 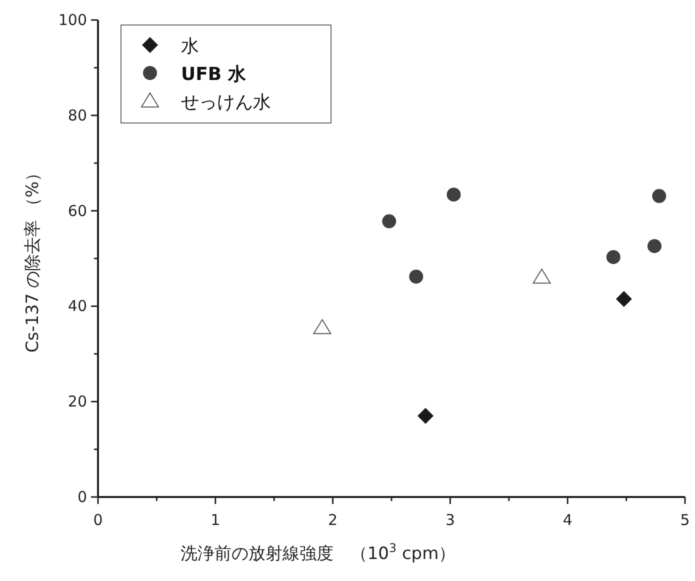 I want to click on x-tick-label: 0, so click(x=98, y=520).